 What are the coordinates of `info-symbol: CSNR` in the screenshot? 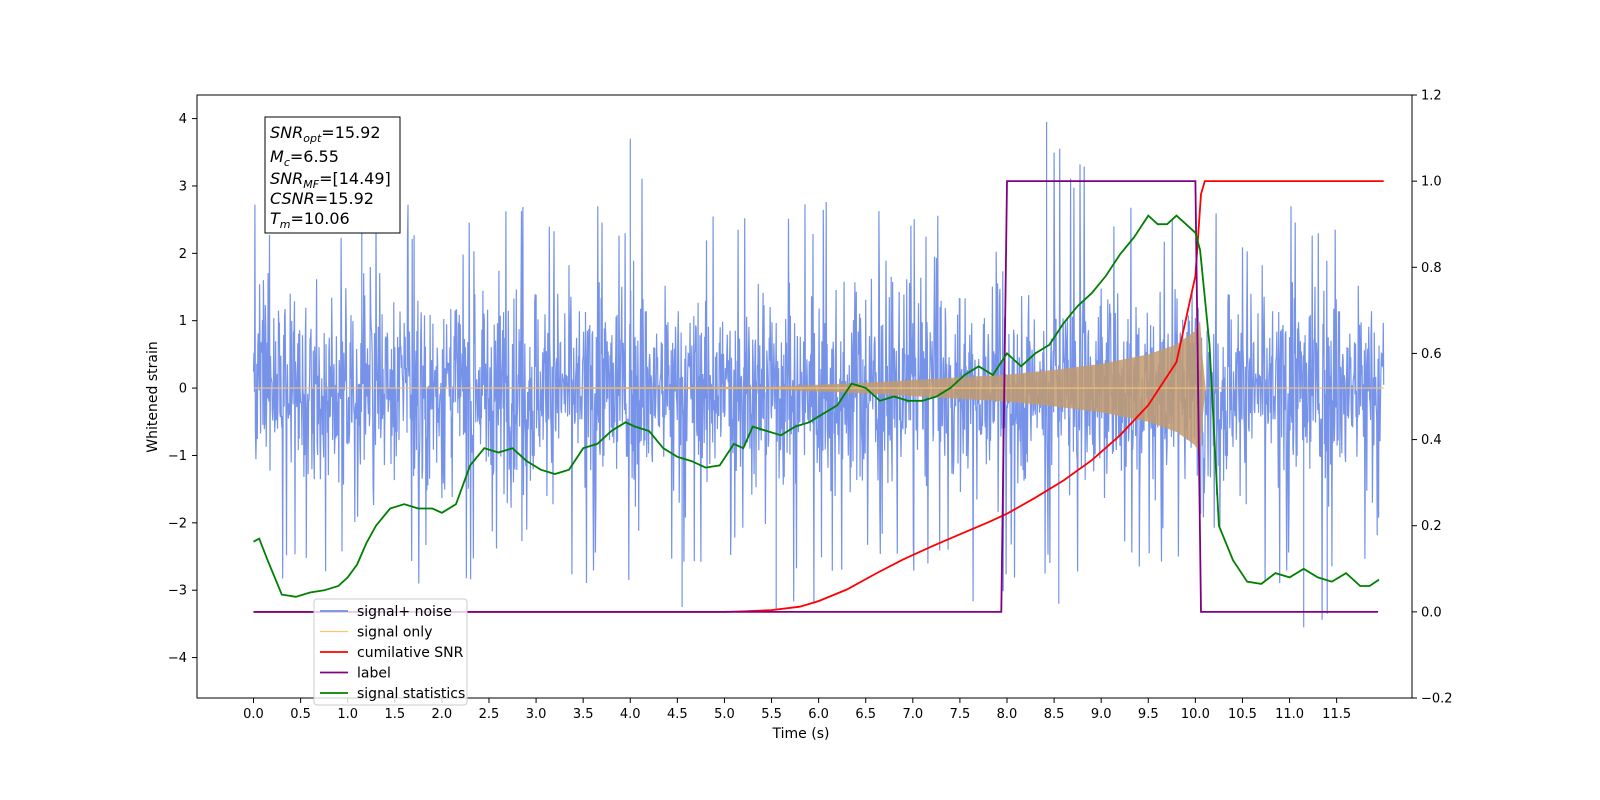 It's located at (292, 198).